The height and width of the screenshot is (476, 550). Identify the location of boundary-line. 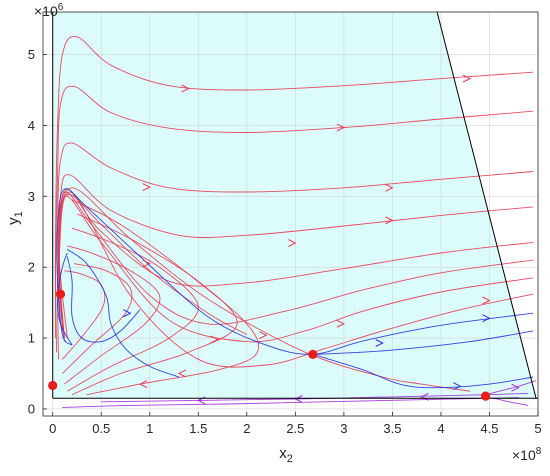
(486, 205).